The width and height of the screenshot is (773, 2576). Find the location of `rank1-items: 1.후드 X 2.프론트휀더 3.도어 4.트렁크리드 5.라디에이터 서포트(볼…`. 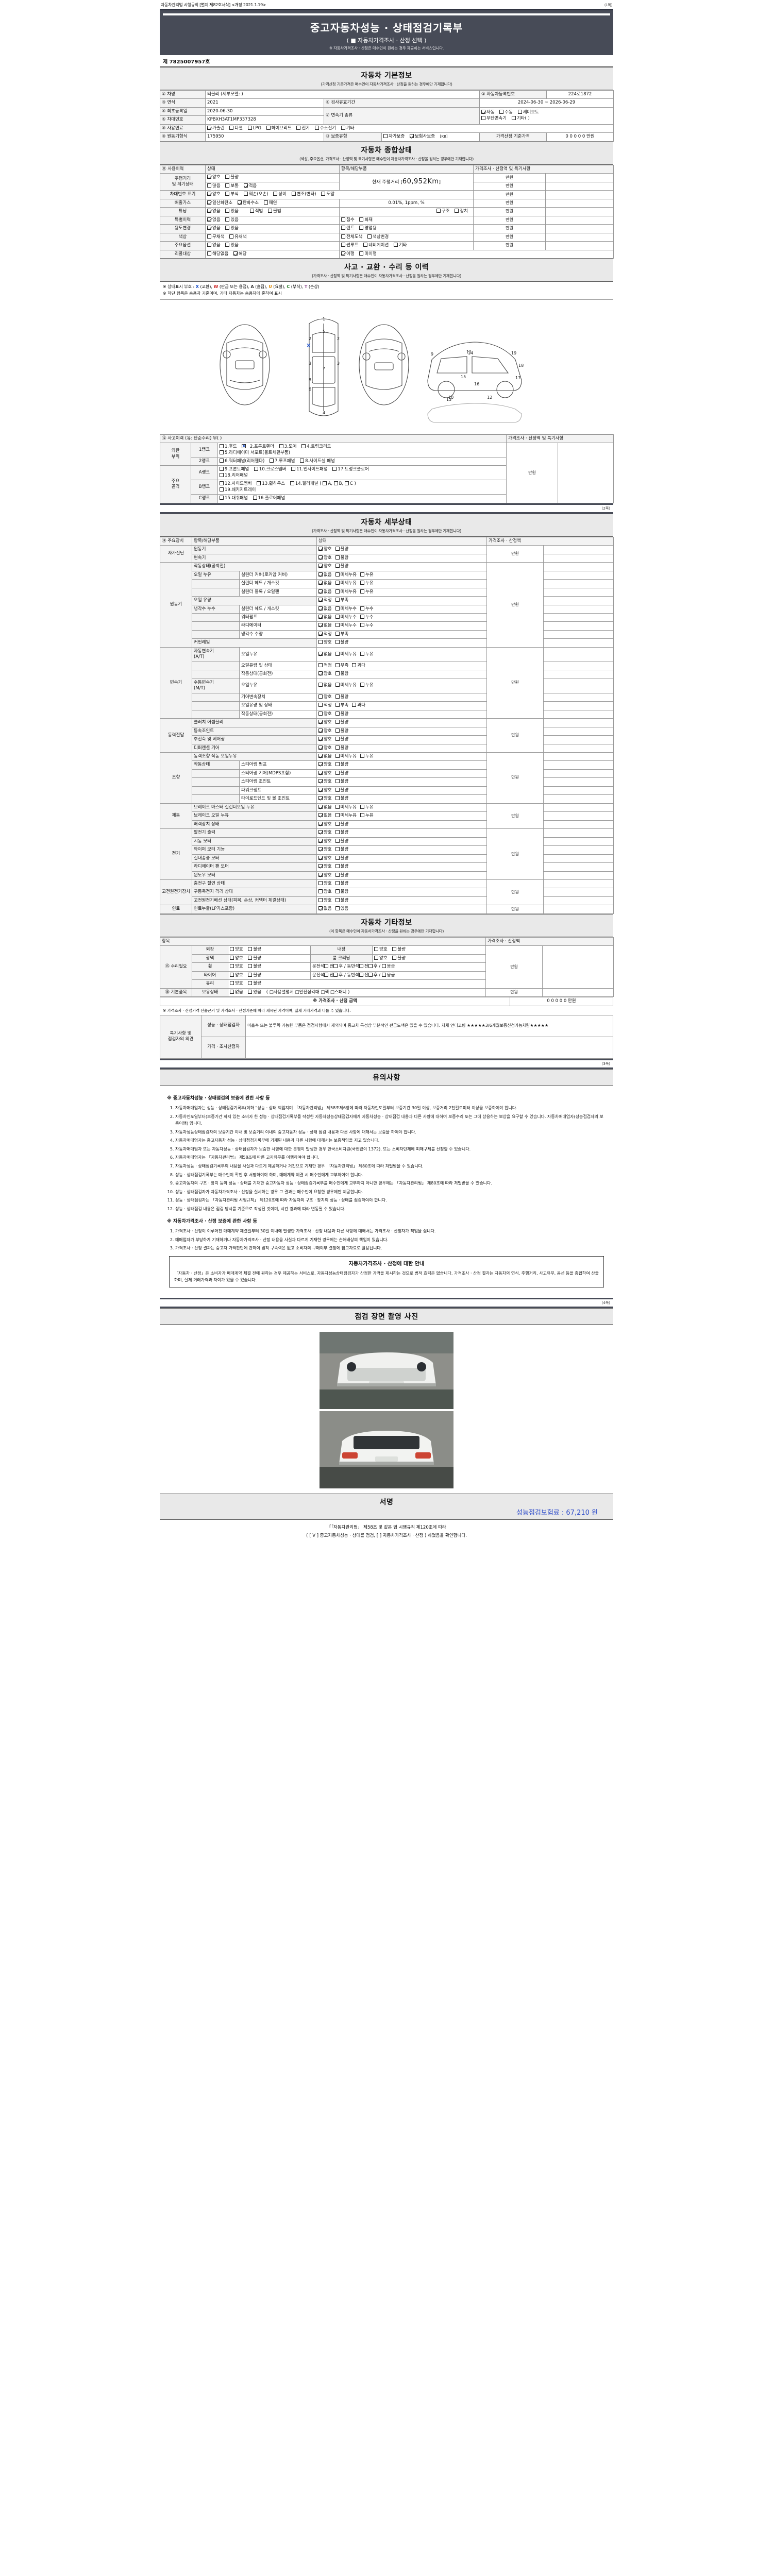

rank1-items: 1.후드 X 2.프론트휀더 3.도어 4.트렁크리드 5.라디에이터 서포트(볼… is located at coordinates (362, 450).